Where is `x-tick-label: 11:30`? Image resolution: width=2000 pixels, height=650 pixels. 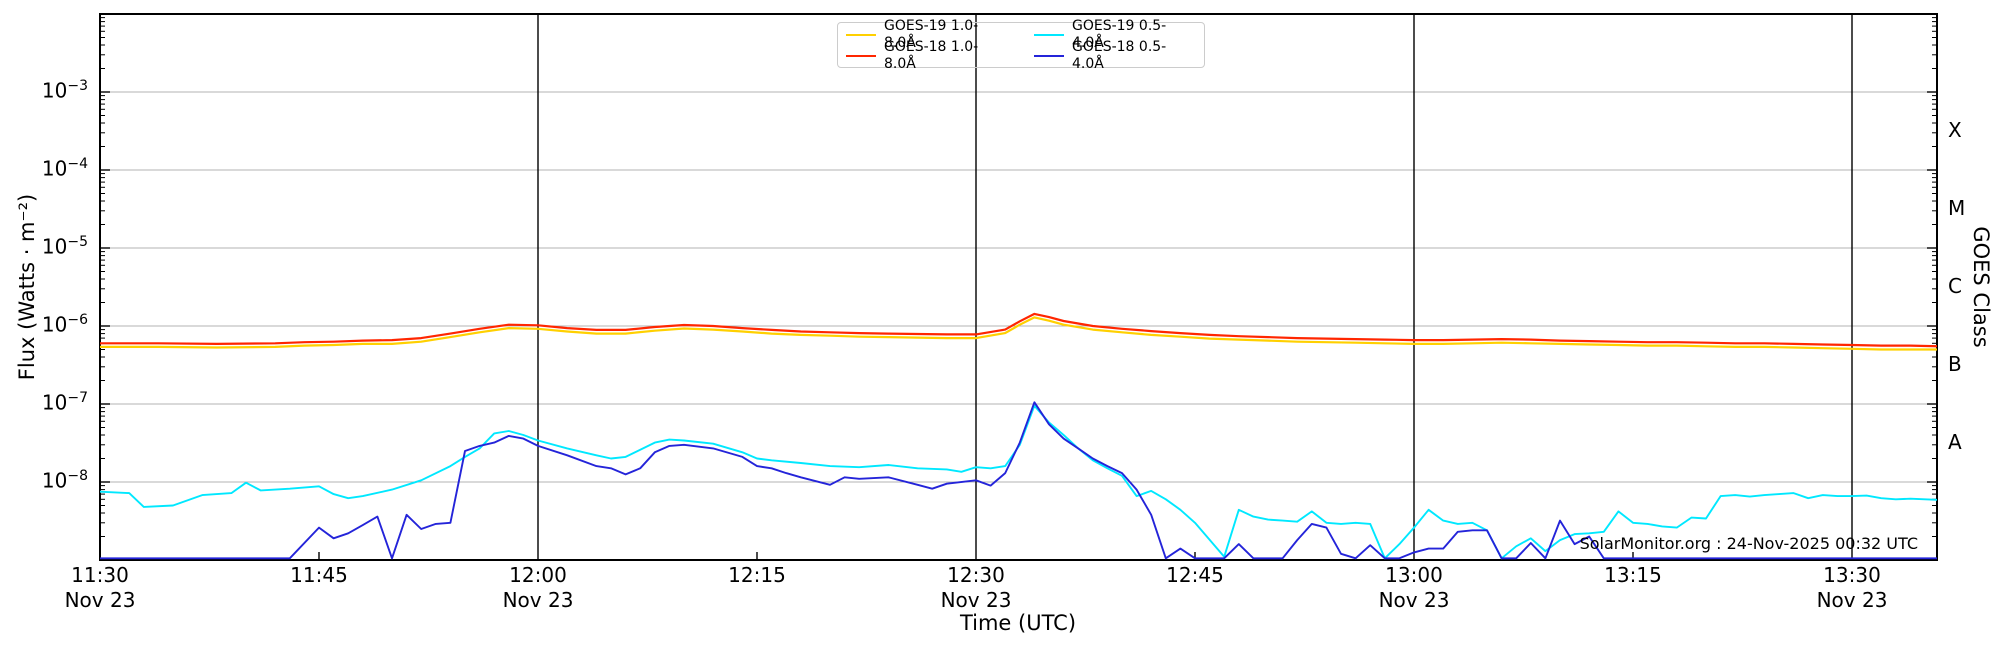
x-tick-label: 11:30 is located at coordinates (100, 575).